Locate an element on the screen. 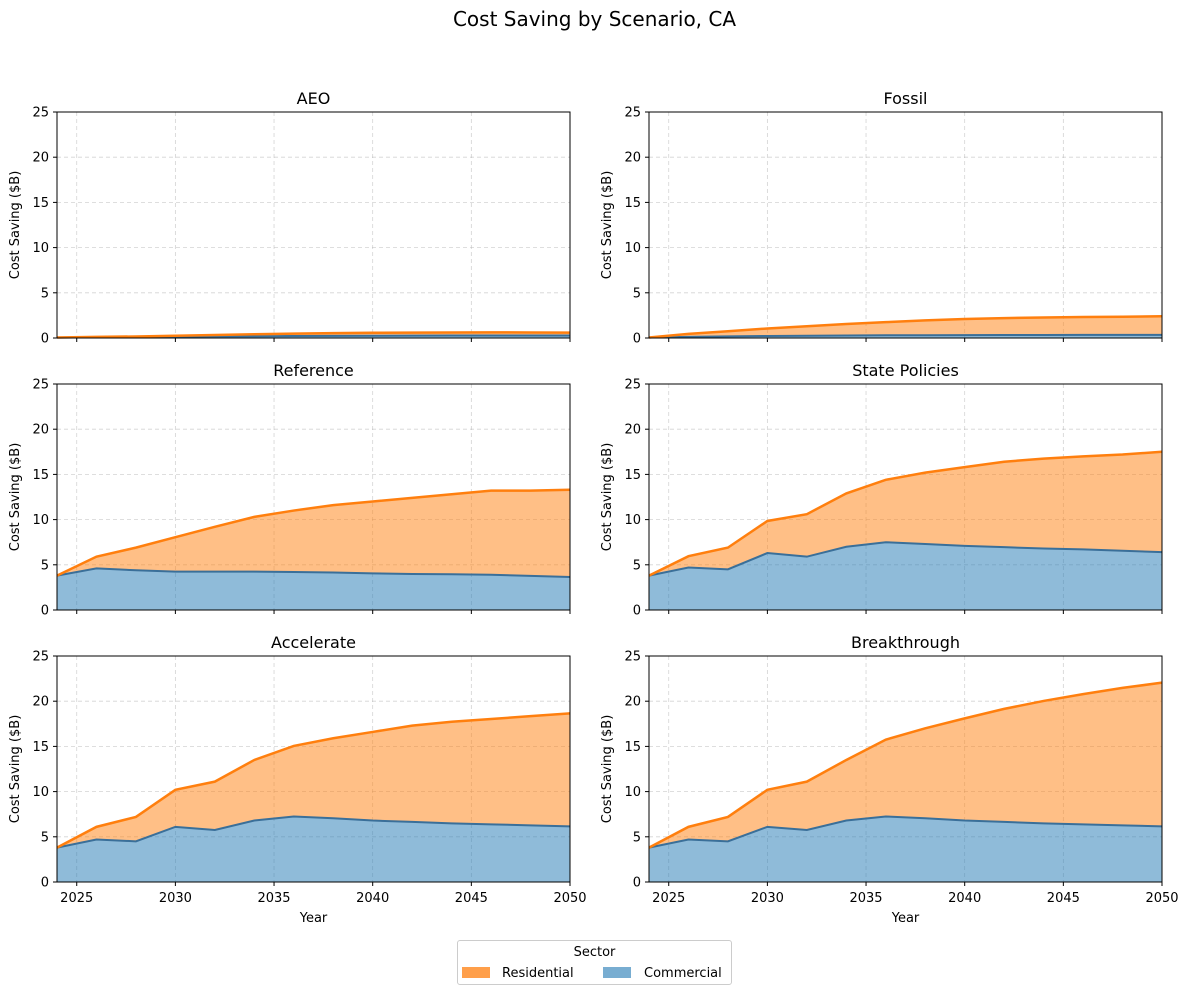 This screenshot has width=1189, height=993. panel-reference: 0 5 10 15 20 25 Reference Cost Saving ($B) is located at coordinates (289, 490).